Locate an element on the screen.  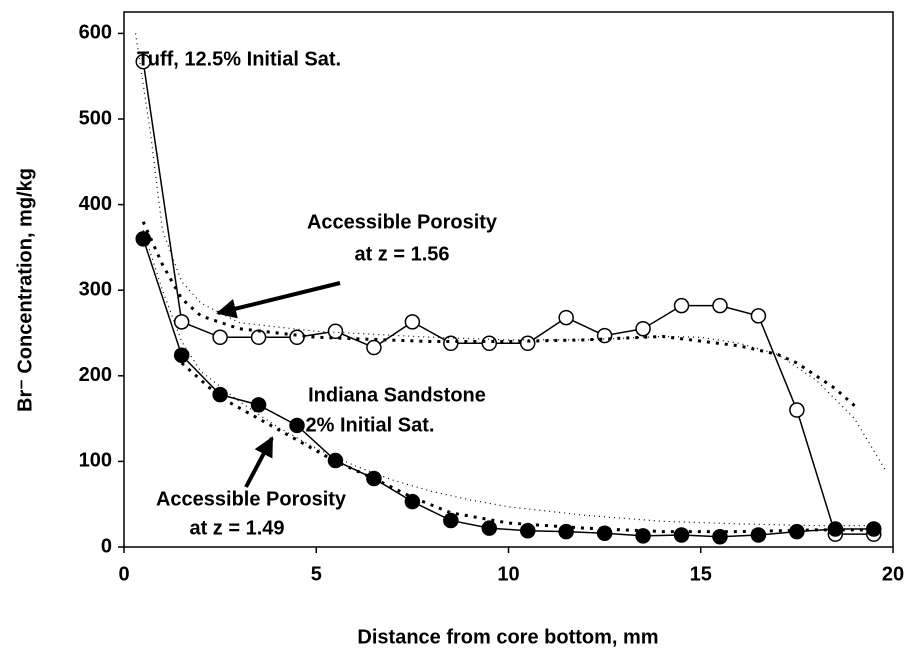
y-tick-label: 100 is located at coordinates (95, 461).